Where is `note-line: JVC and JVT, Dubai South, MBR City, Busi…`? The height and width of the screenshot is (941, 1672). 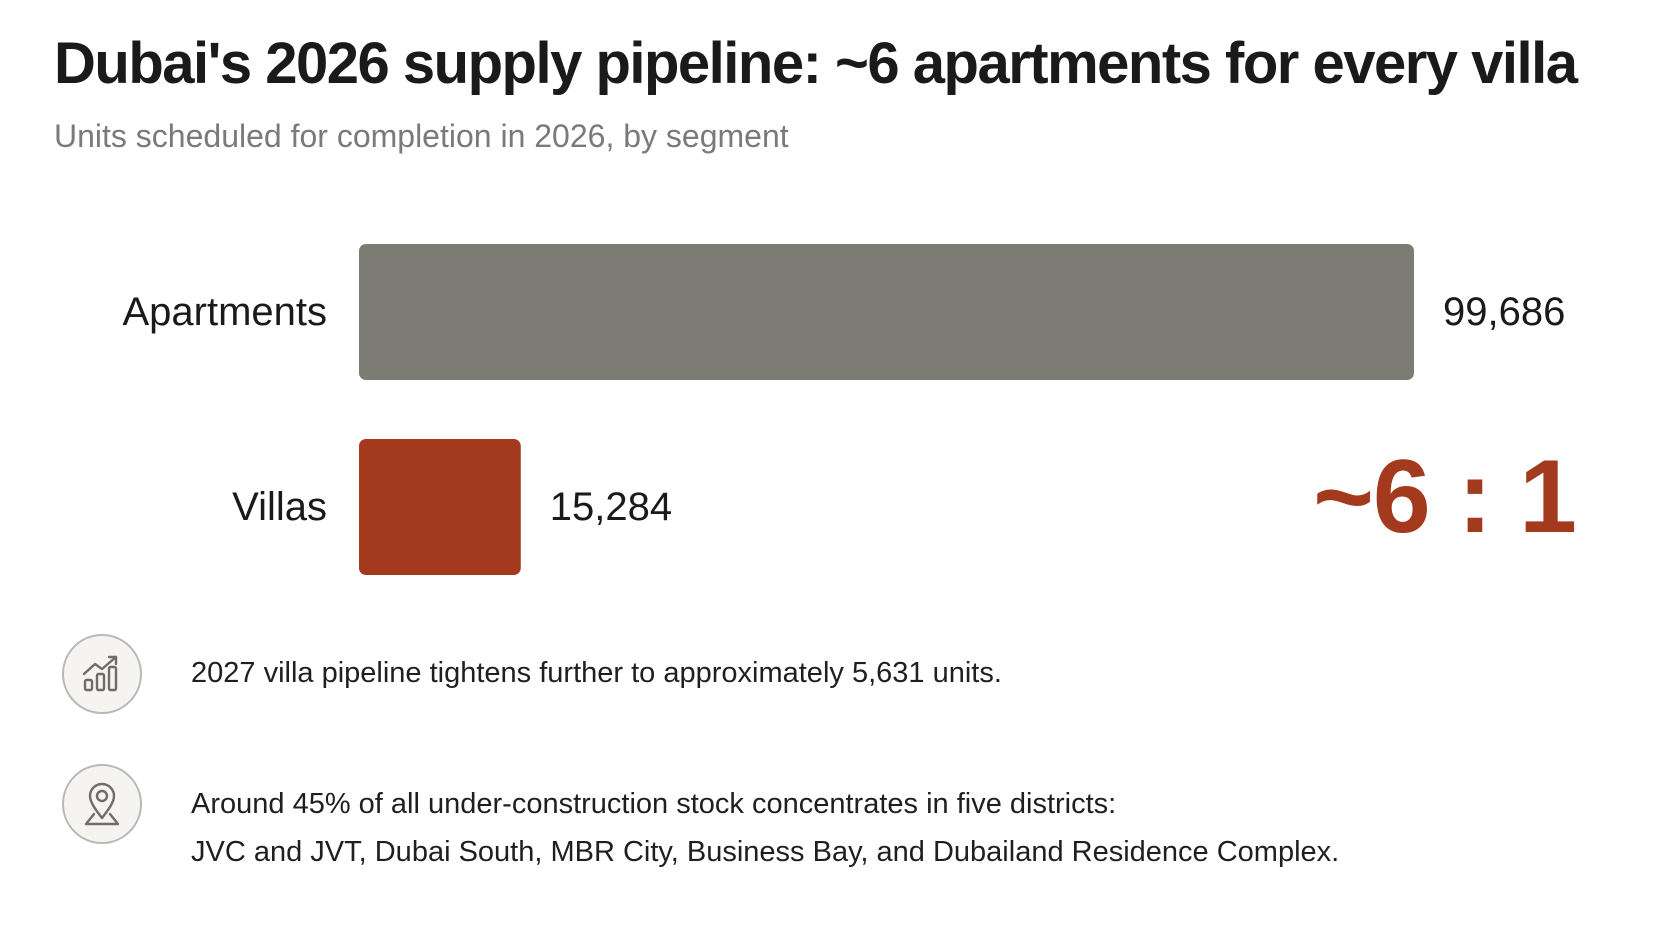
note-line: JVC and JVT, Dubai South, MBR City, Busi… is located at coordinates (765, 852).